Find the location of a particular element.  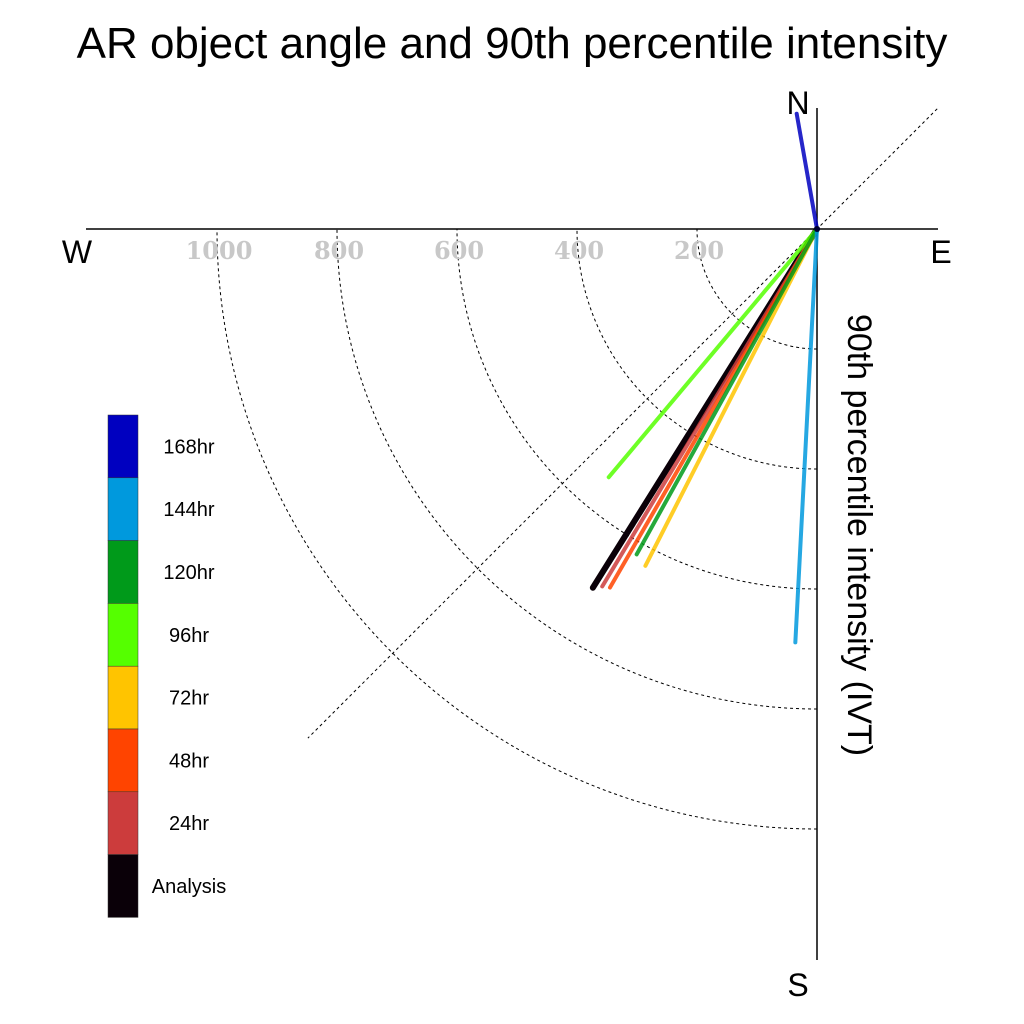

series-vector-120hr is located at coordinates (726, 392).